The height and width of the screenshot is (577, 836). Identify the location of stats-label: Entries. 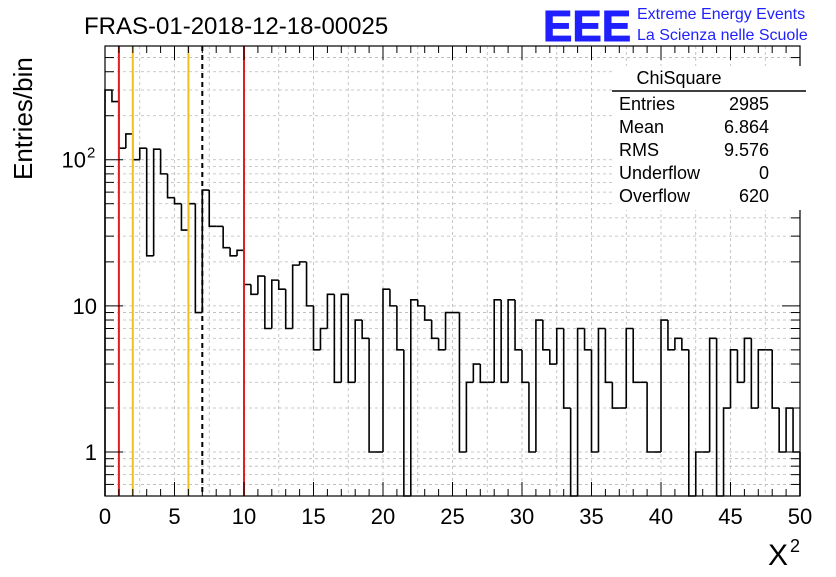
(647, 104).